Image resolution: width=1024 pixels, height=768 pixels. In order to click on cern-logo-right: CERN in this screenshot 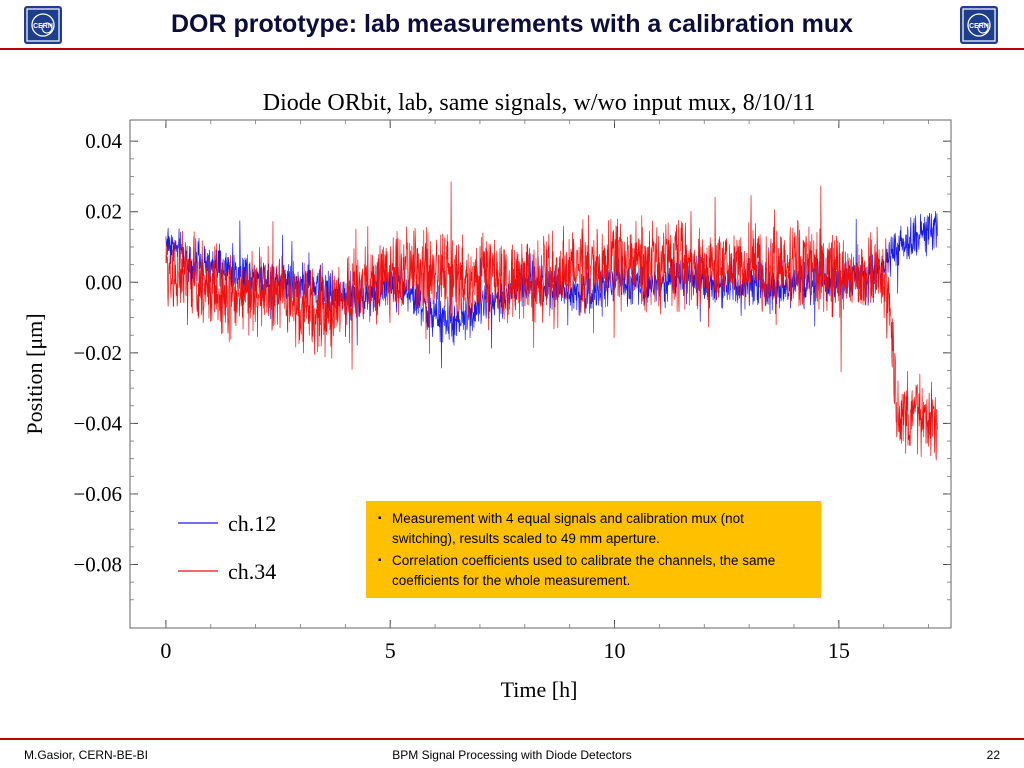, I will do `click(979, 25)`.